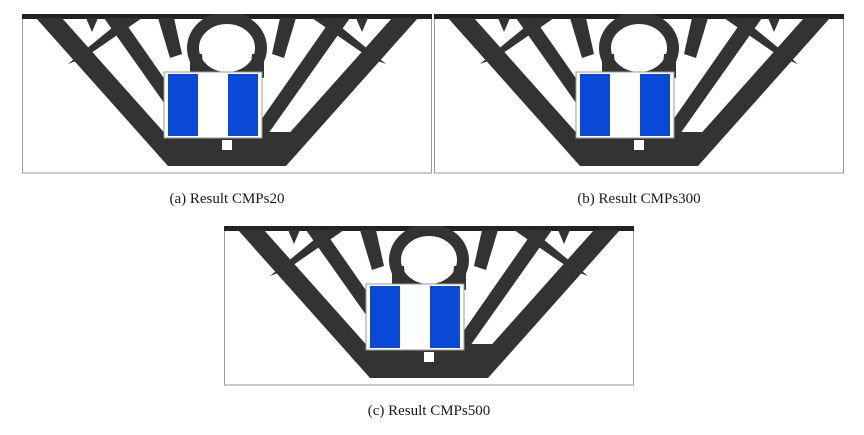  What do you see at coordinates (639, 199) in the screenshot?
I see `caption-b: (b) Result CMPs300` at bounding box center [639, 199].